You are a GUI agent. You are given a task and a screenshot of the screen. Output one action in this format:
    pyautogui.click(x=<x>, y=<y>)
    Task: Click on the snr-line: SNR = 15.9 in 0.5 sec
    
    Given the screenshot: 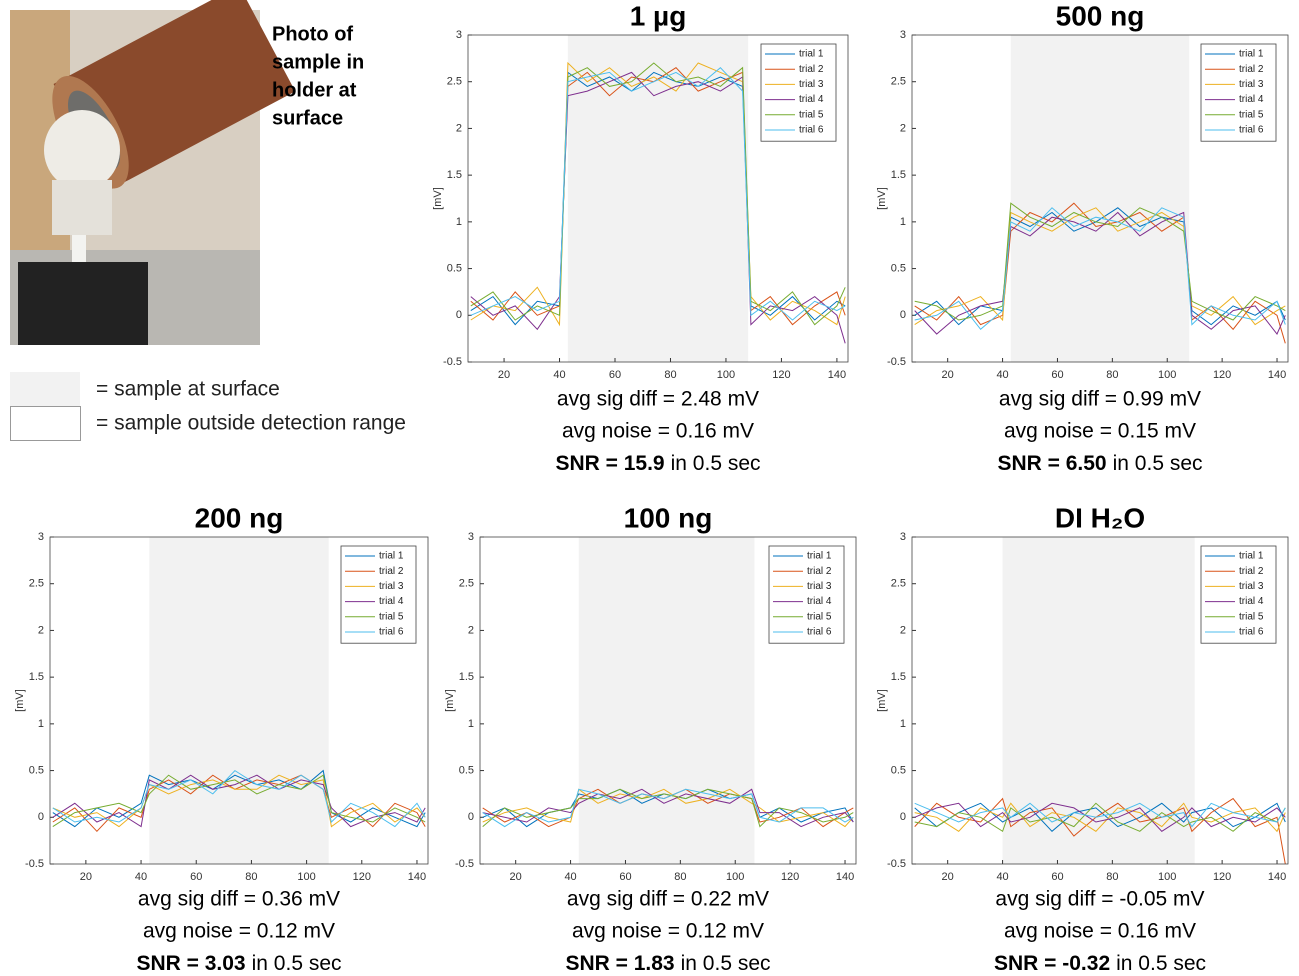 What is the action you would take?
    pyautogui.click(x=657, y=463)
    